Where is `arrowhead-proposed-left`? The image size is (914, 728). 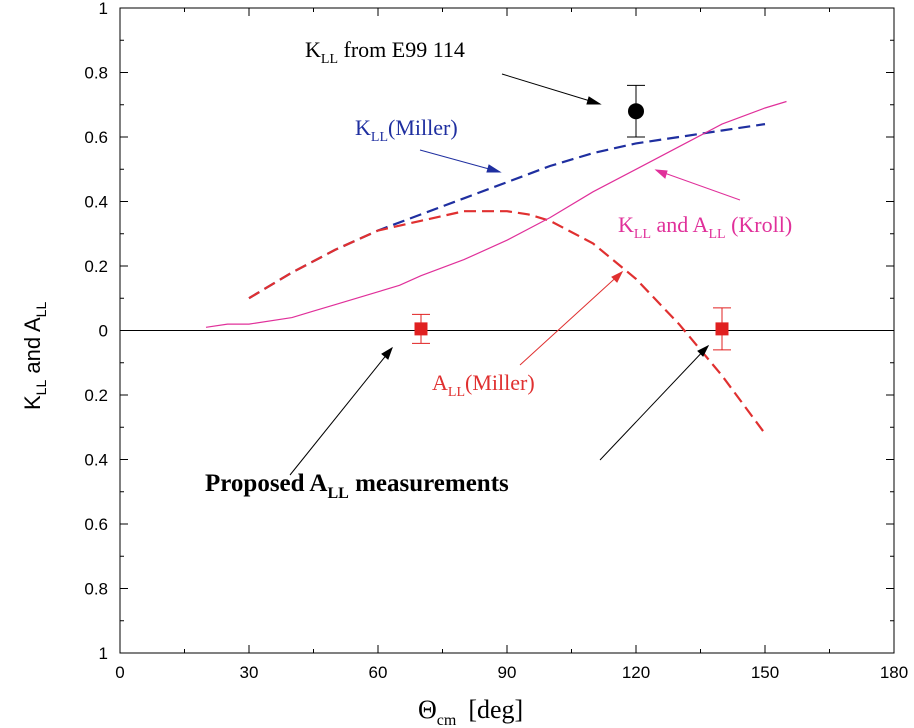 arrowhead-proposed-left is located at coordinates (387, 353).